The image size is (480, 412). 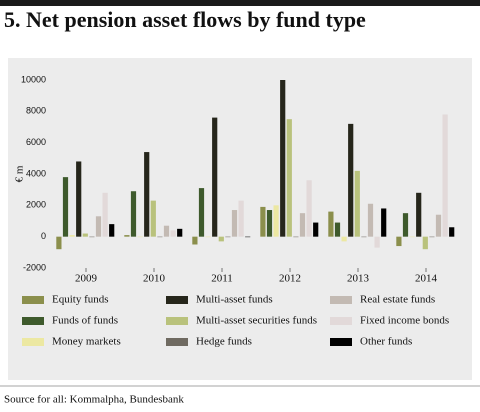 What do you see at coordinates (86, 279) in the screenshot?
I see `x-tick-label: 2009` at bounding box center [86, 279].